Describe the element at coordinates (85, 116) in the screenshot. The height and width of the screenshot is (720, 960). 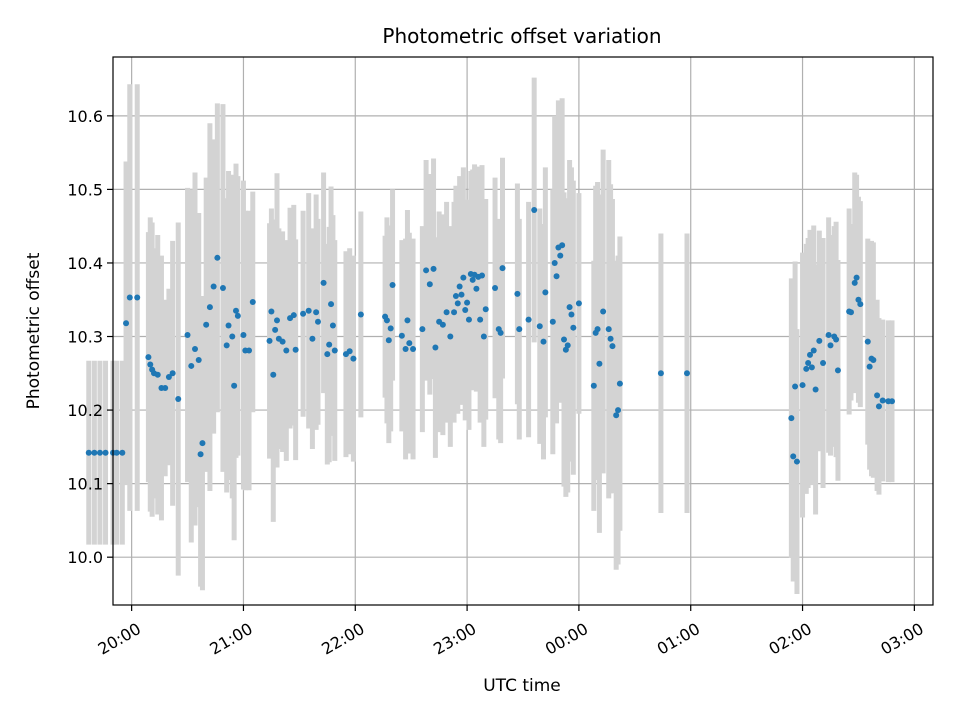
I see `y-tick-label: 10.6` at that location.